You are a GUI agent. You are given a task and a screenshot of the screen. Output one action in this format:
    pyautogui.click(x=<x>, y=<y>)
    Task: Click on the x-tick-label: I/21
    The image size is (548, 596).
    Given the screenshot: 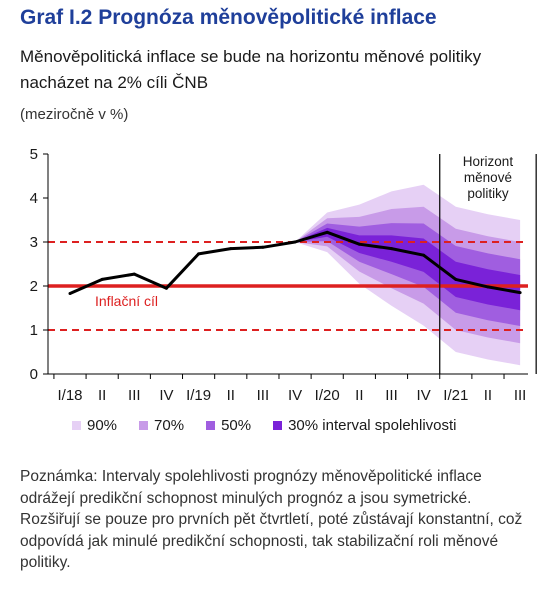 What is the action you would take?
    pyautogui.click(x=455, y=395)
    